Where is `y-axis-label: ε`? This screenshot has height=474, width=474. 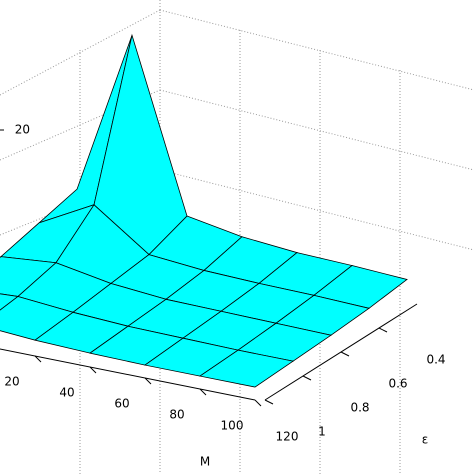 y-axis-label: ε is located at coordinates (425, 440).